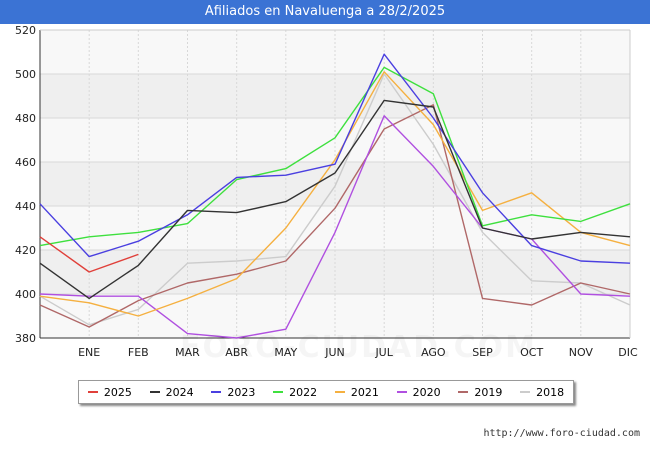 The height and width of the screenshot is (450, 650). What do you see at coordinates (326, 392) in the screenshot?
I see `chart-legend: 2025 2024 2023 2022 2021 2020 2019 2018` at bounding box center [326, 392].